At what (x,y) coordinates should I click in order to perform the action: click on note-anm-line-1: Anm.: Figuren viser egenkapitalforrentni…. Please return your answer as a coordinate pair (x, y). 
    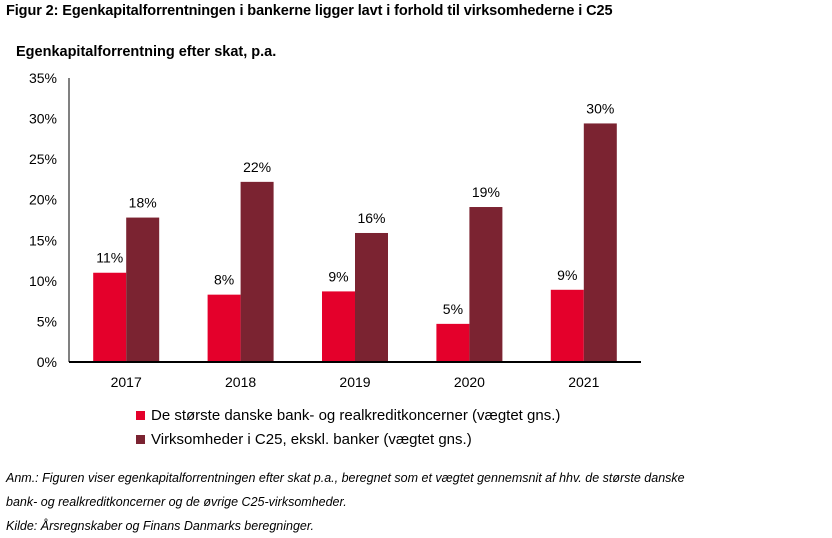
    Looking at the image, I should click on (345, 478).